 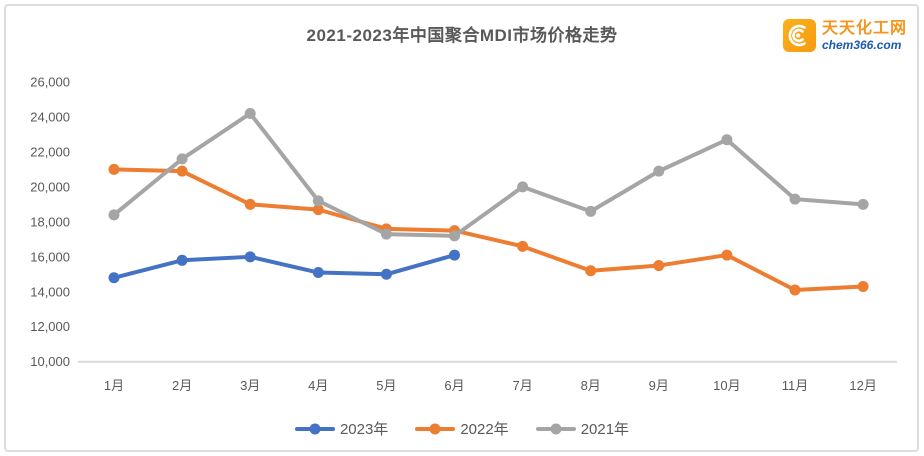 I want to click on logo-text: 天天化工网 chem366.com, so click(x=864, y=35).